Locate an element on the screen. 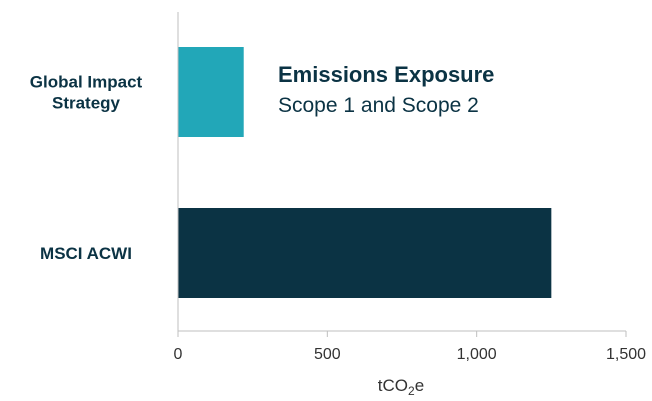  x-tick-label: 1,500 is located at coordinates (626, 354).